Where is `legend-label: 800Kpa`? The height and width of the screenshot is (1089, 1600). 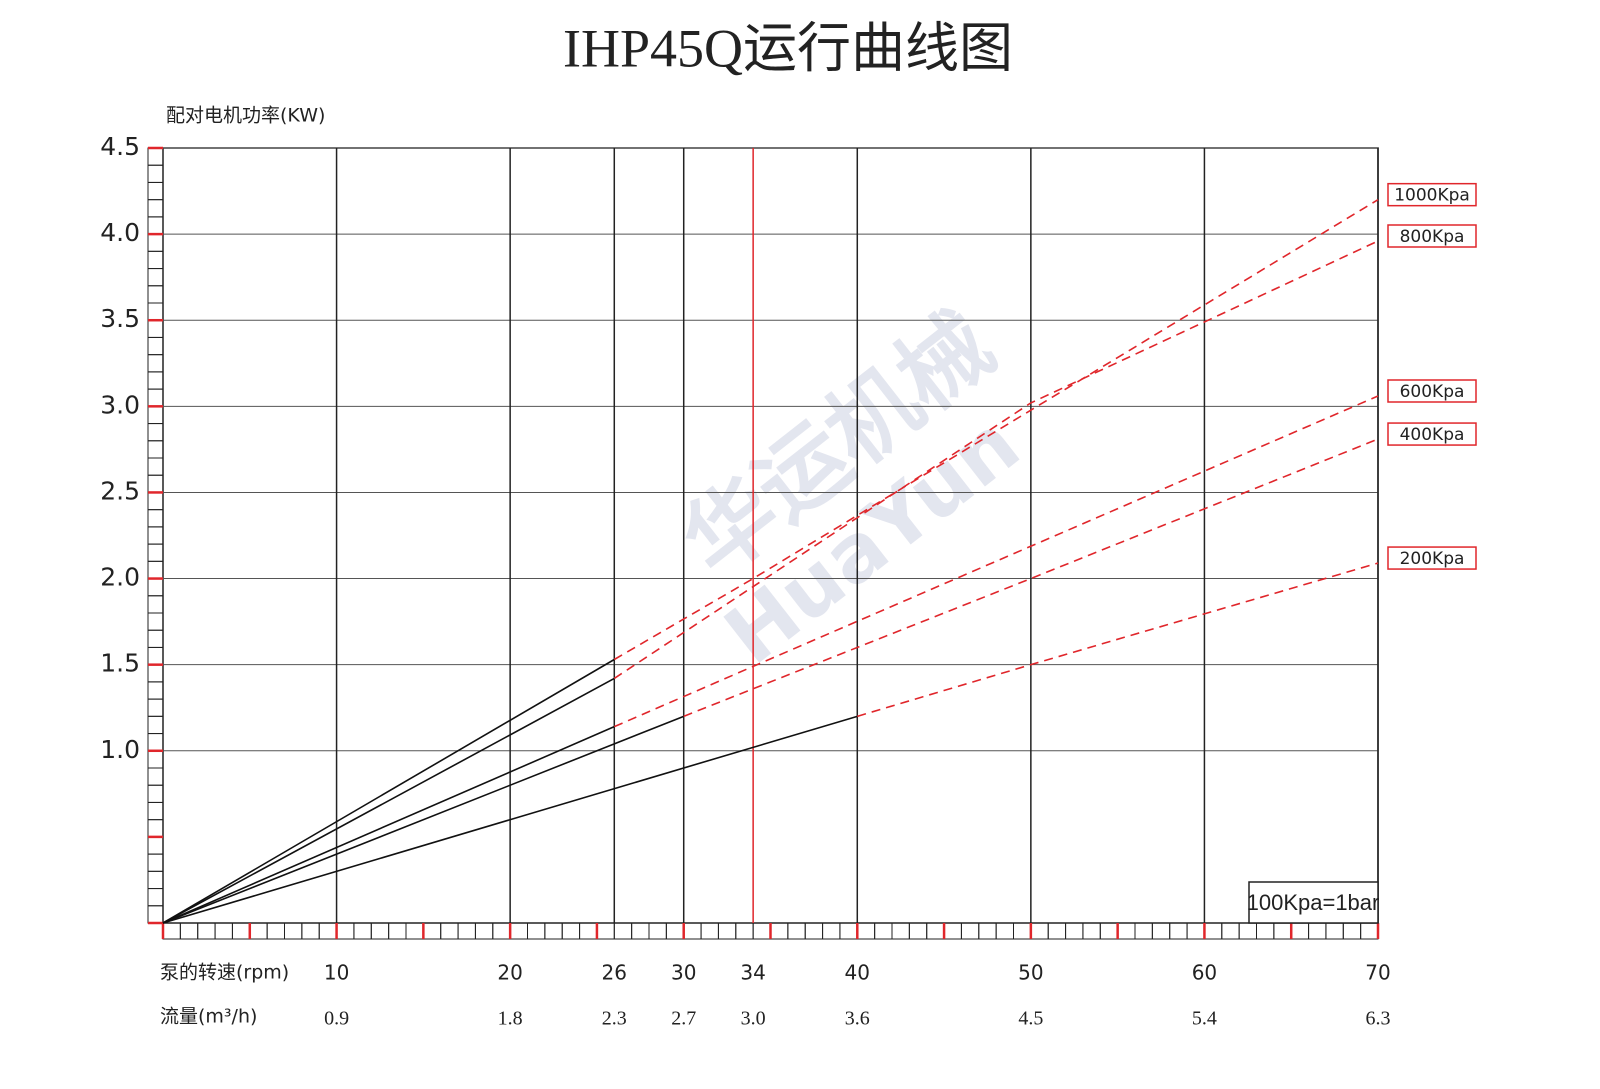
legend-label: 800Kpa is located at coordinates (1432, 237).